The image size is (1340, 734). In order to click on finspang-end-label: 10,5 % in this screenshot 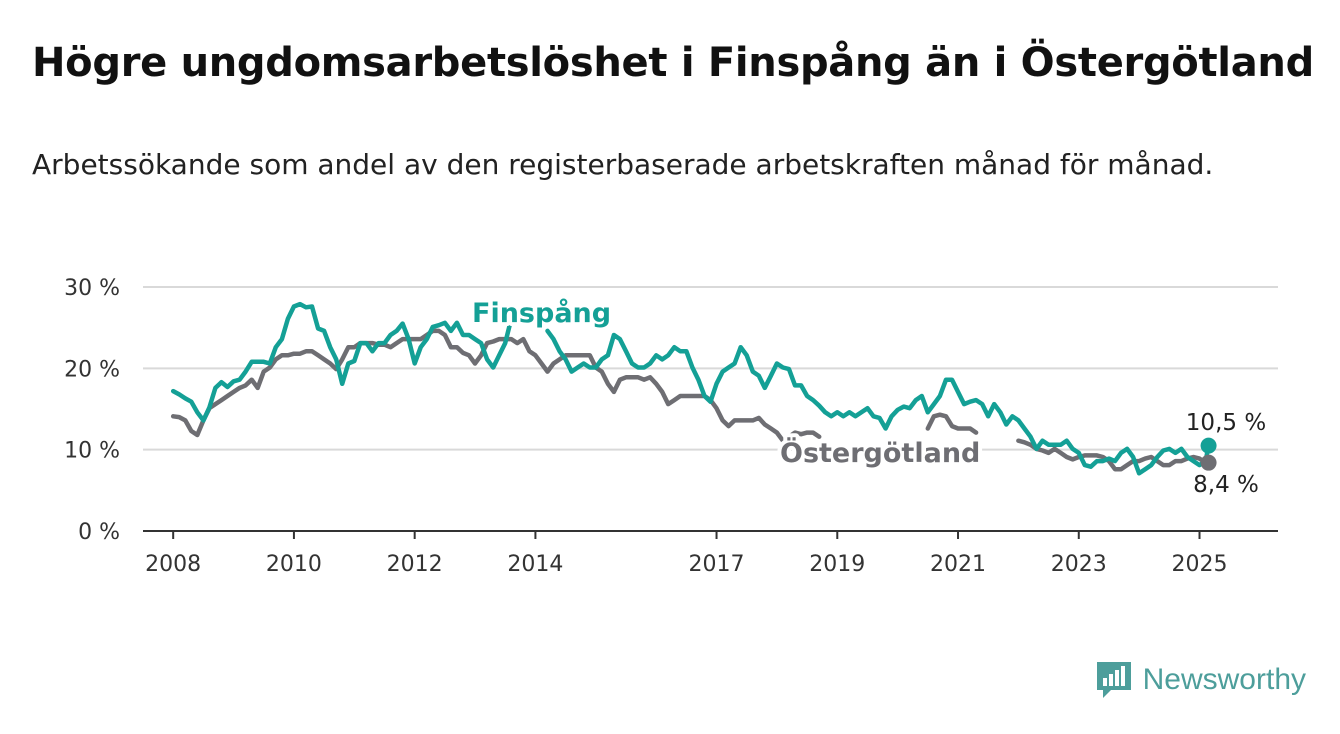, I will do `click(1226, 423)`.